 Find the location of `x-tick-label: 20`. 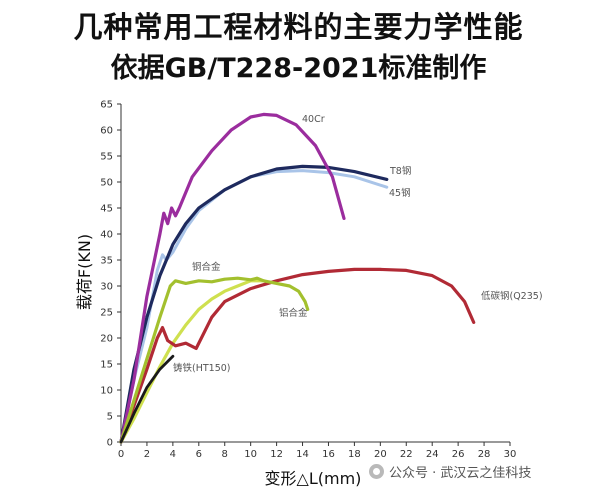

x-tick-label: 20 is located at coordinates (380, 454).